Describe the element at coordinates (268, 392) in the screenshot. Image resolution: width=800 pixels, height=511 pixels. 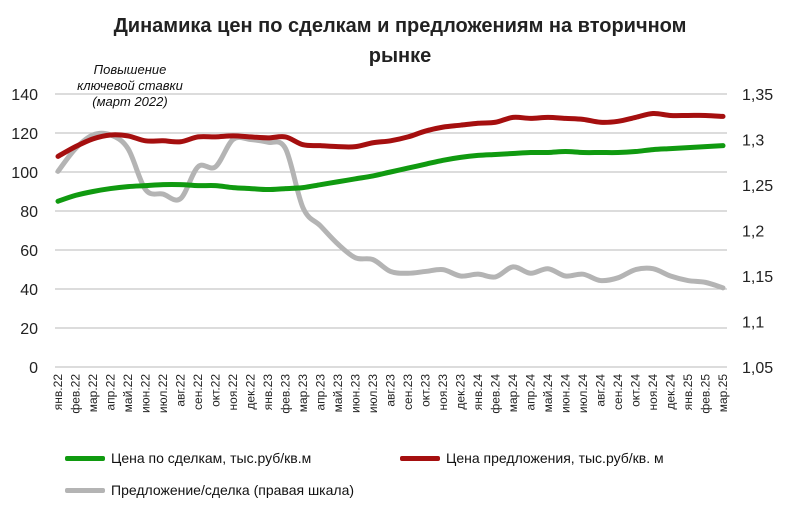
I see `x-tick-label: янв.23` at that location.